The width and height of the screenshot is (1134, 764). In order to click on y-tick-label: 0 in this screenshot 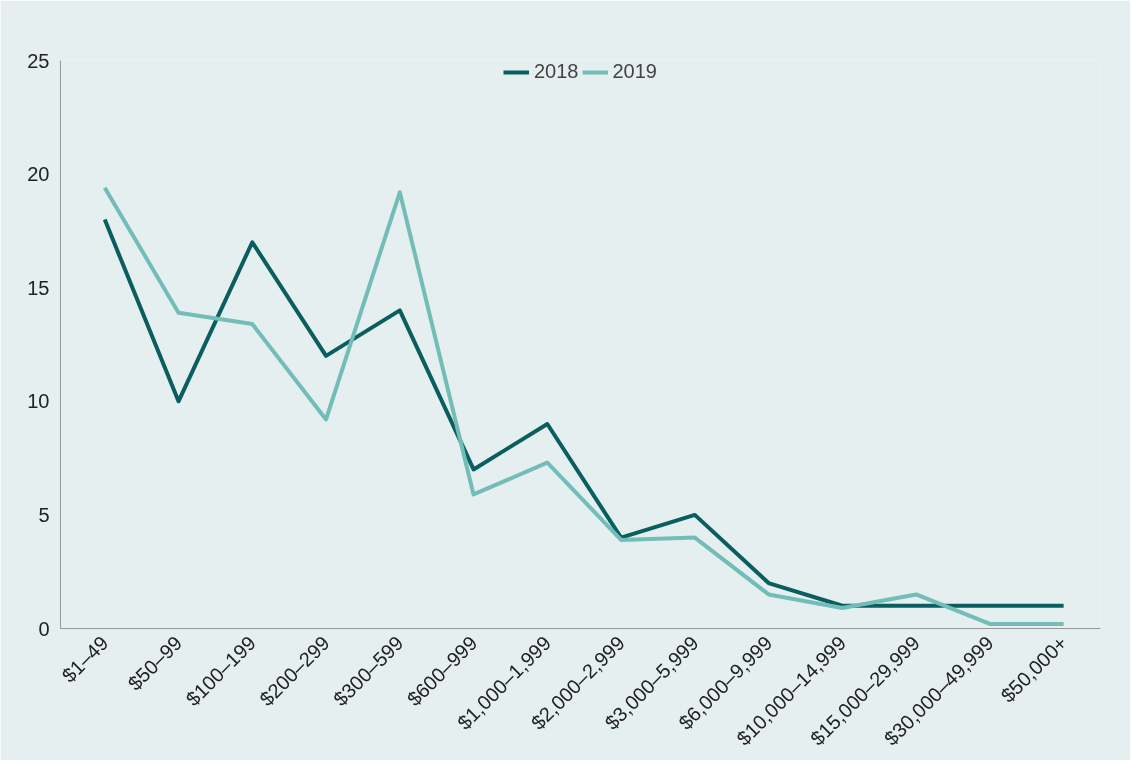, I will do `click(44, 628)`.